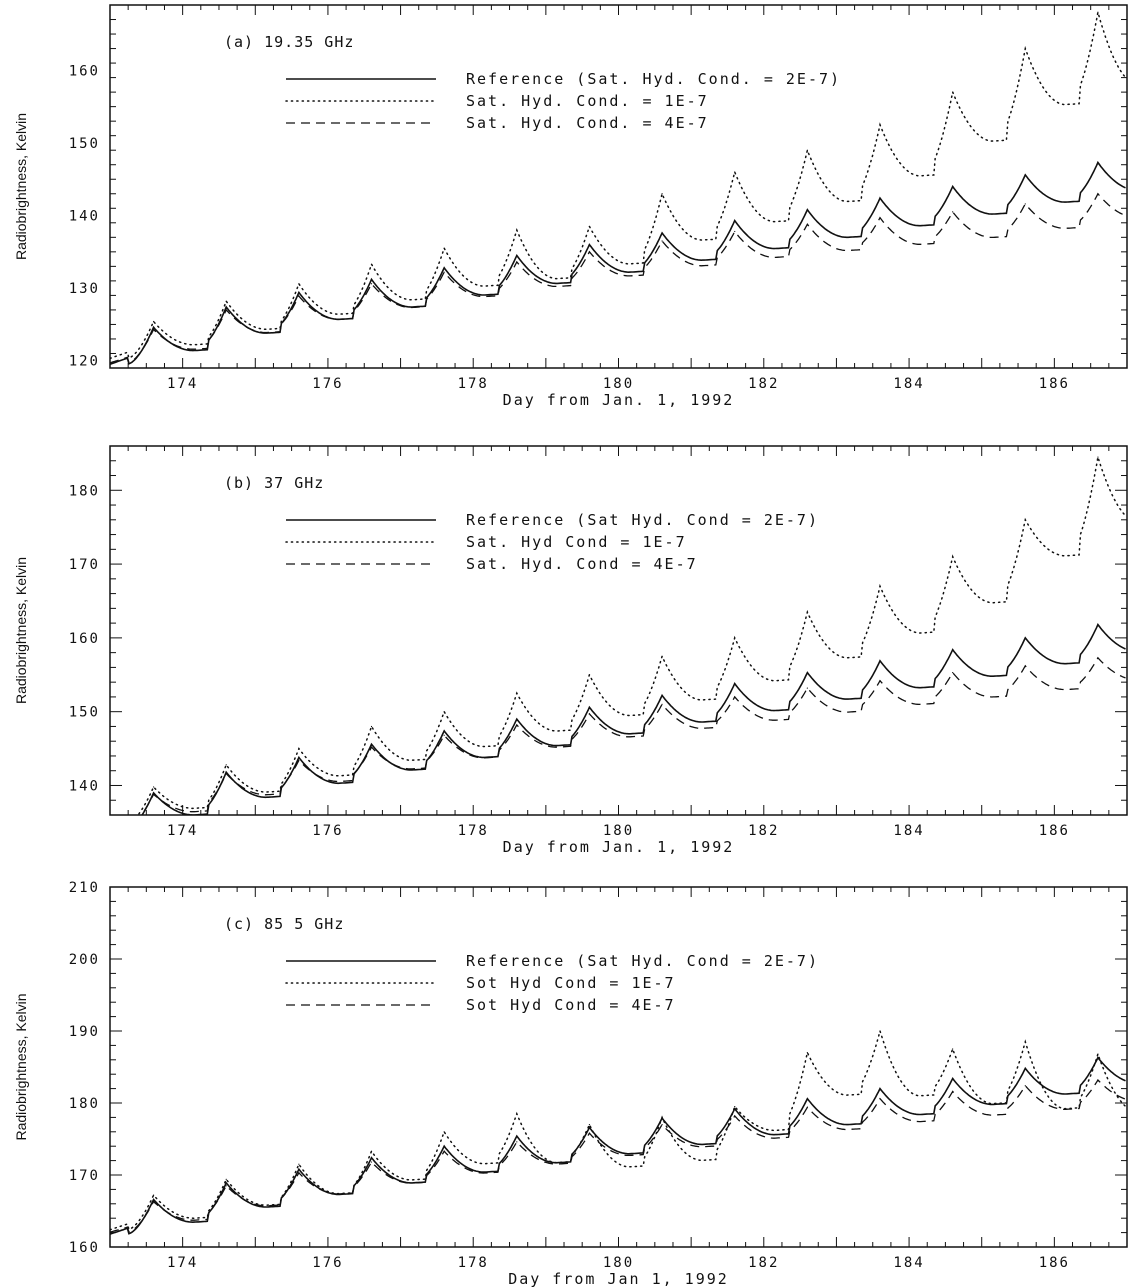 Image resolution: width=1139 pixels, height=1288 pixels. I want to click on y-tick-label: 190, so click(84, 1032).